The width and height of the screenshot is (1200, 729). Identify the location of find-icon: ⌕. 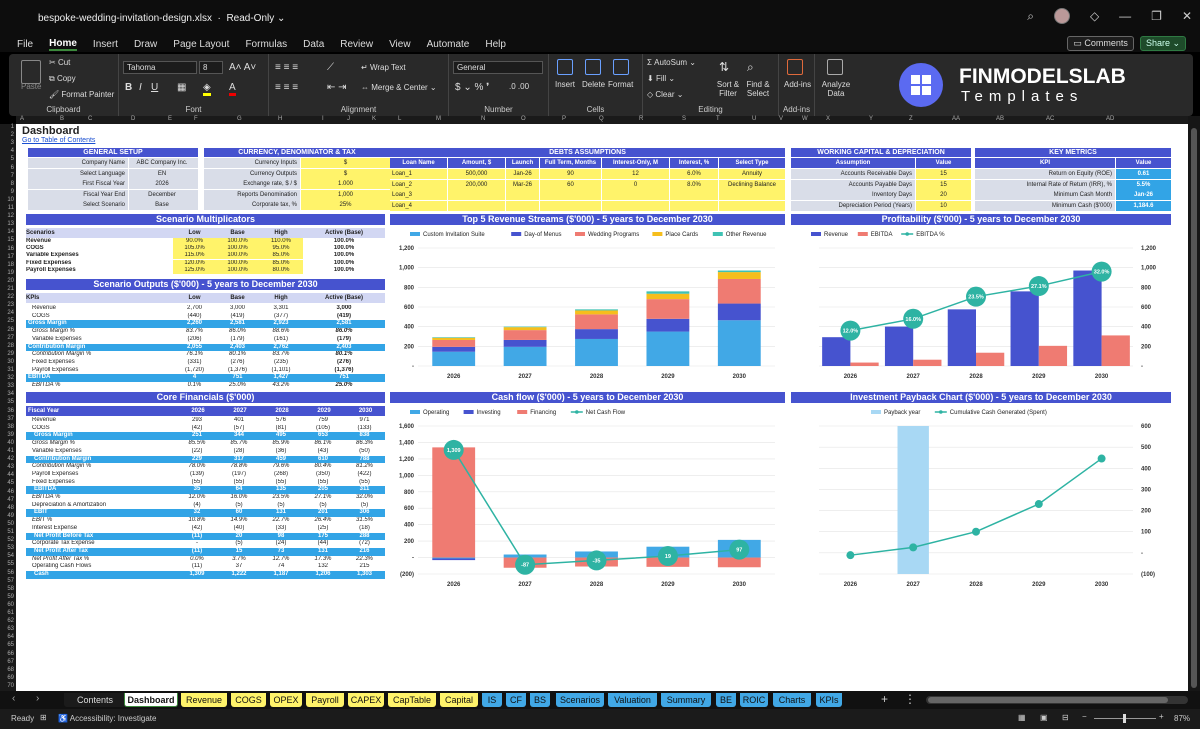
(750, 67).